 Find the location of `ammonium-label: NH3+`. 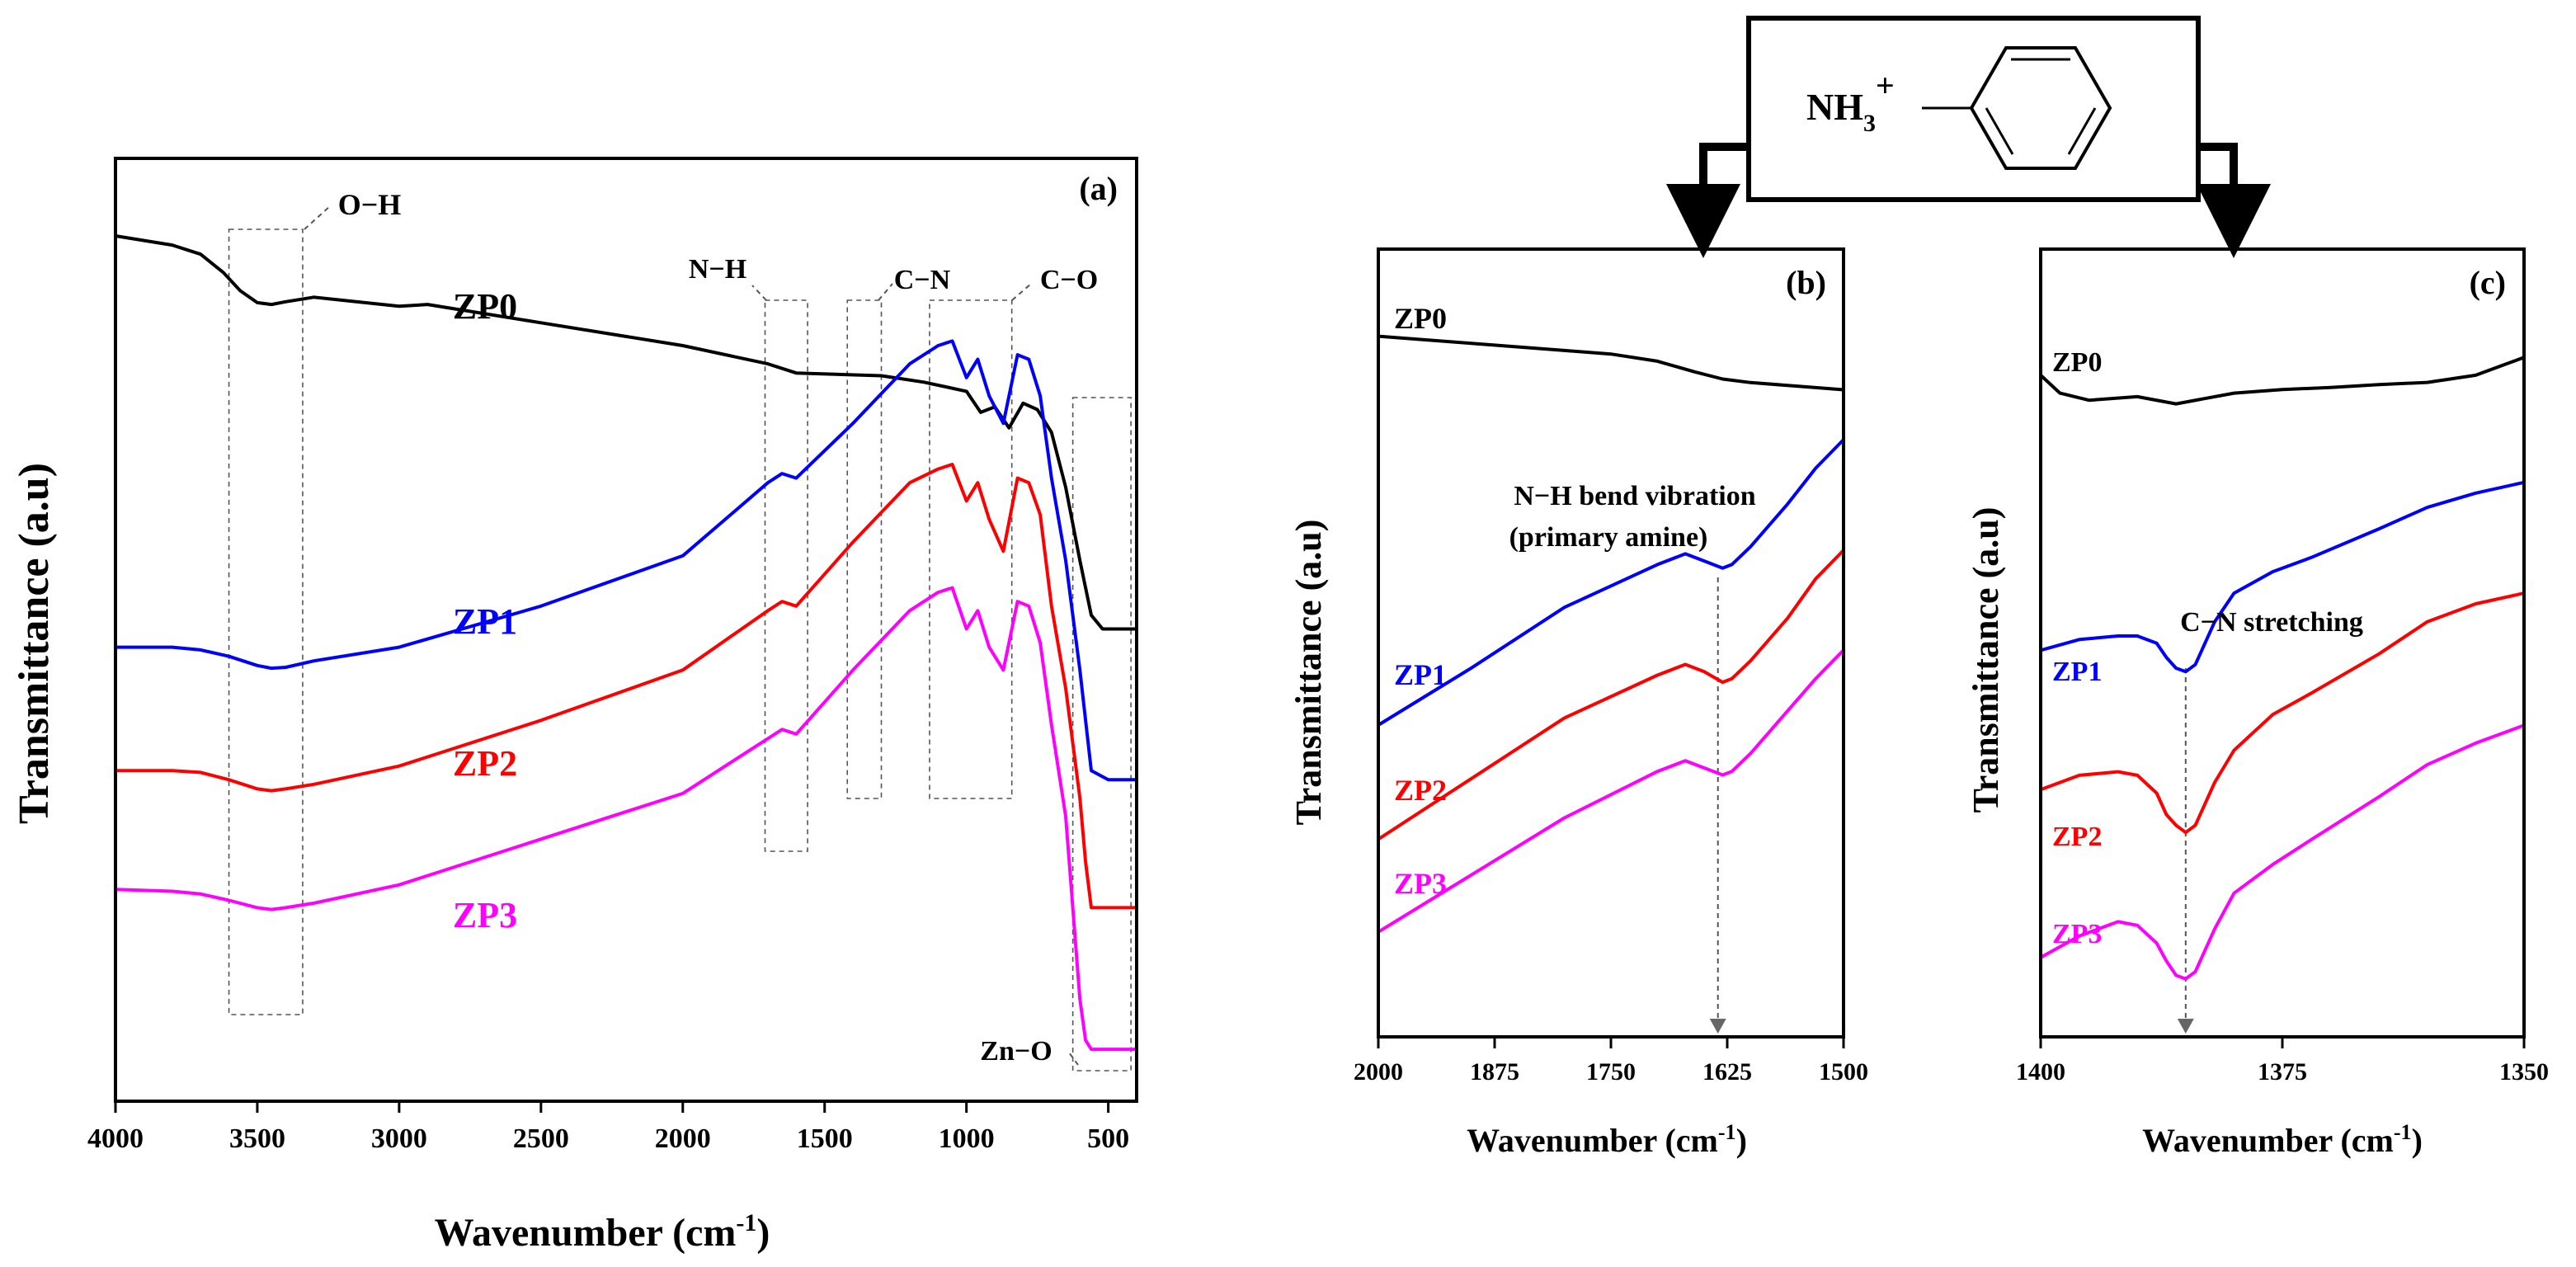

ammonium-label: NH3+ is located at coordinates (1850, 102).